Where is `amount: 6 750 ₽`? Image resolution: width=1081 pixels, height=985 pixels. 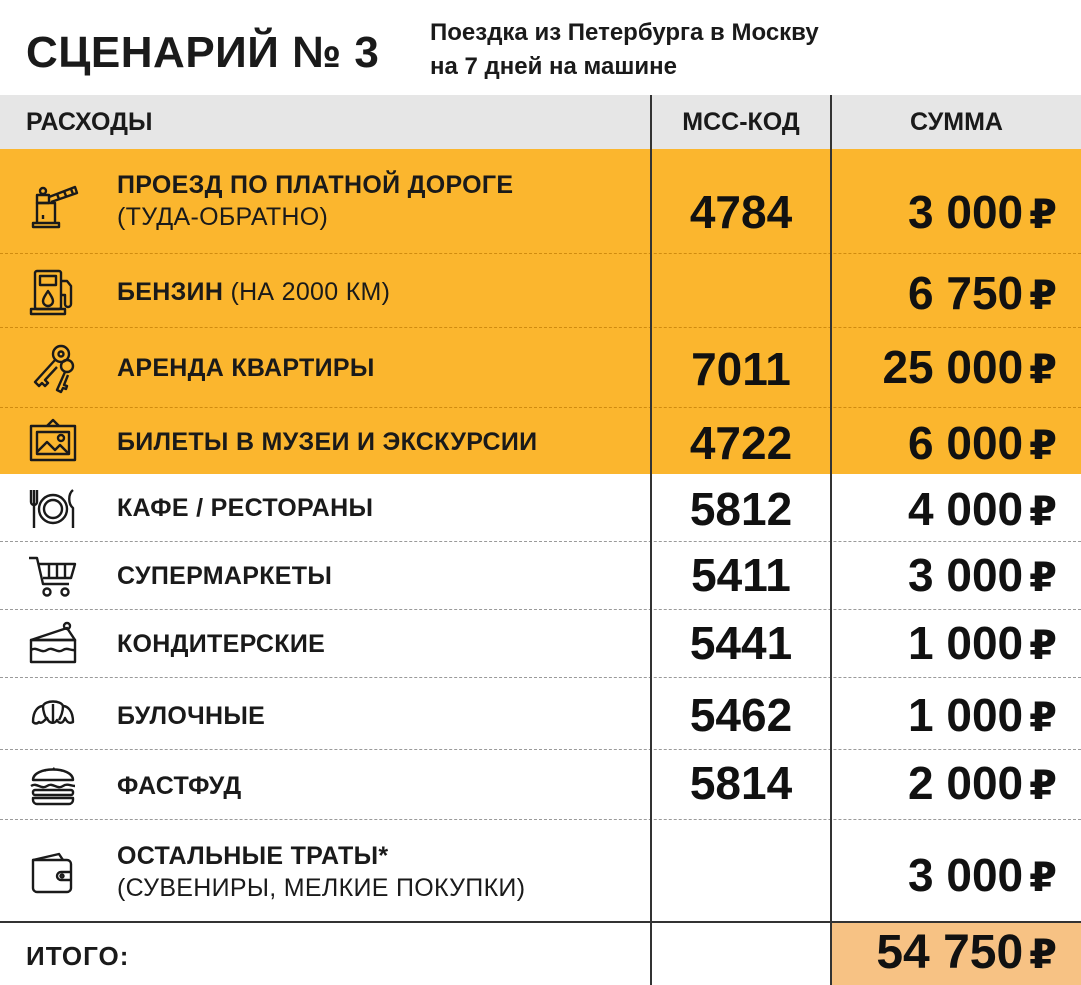 amount: 6 750 ₽ is located at coordinates (937, 293).